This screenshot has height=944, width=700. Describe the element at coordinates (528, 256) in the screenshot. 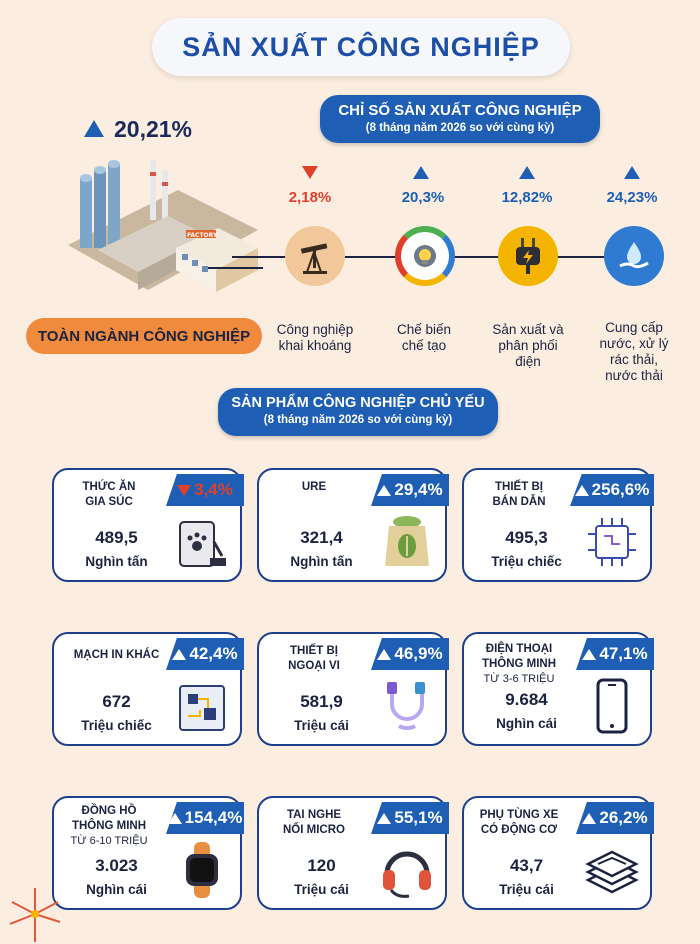

I see `power-plug-icon` at that location.